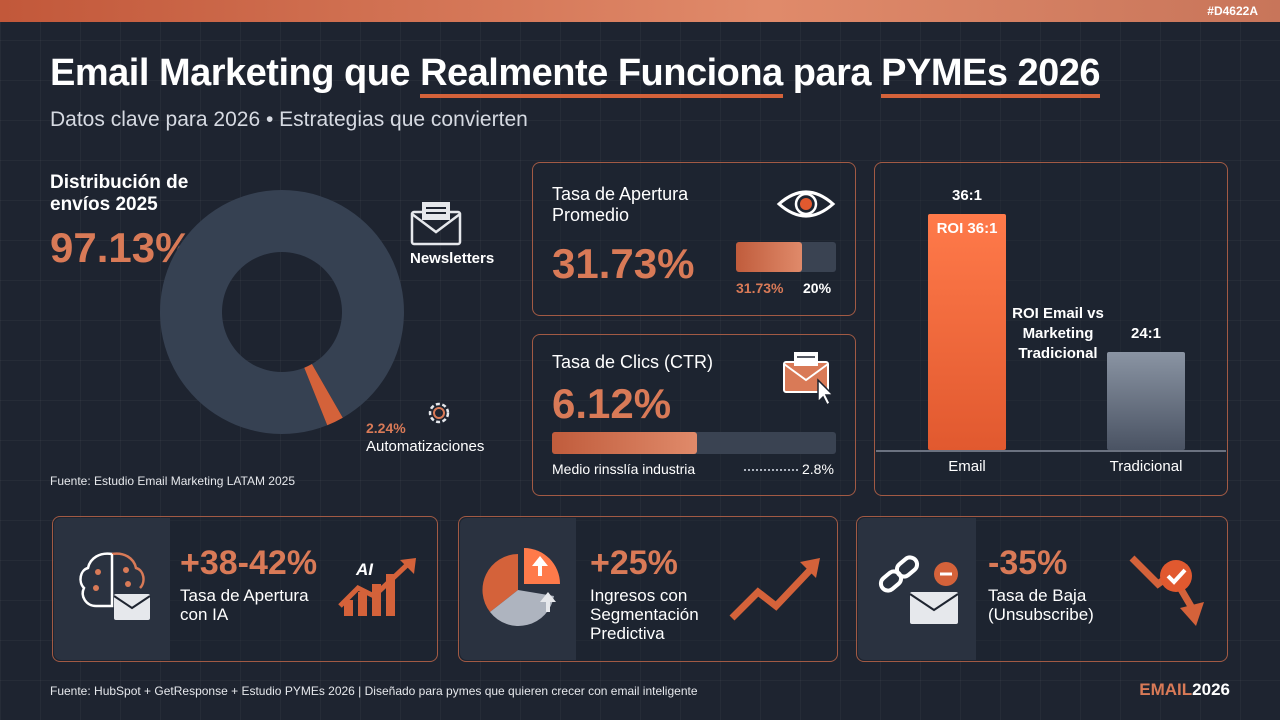  I want to click on broken-link-envelope-icon, so click(918, 589).